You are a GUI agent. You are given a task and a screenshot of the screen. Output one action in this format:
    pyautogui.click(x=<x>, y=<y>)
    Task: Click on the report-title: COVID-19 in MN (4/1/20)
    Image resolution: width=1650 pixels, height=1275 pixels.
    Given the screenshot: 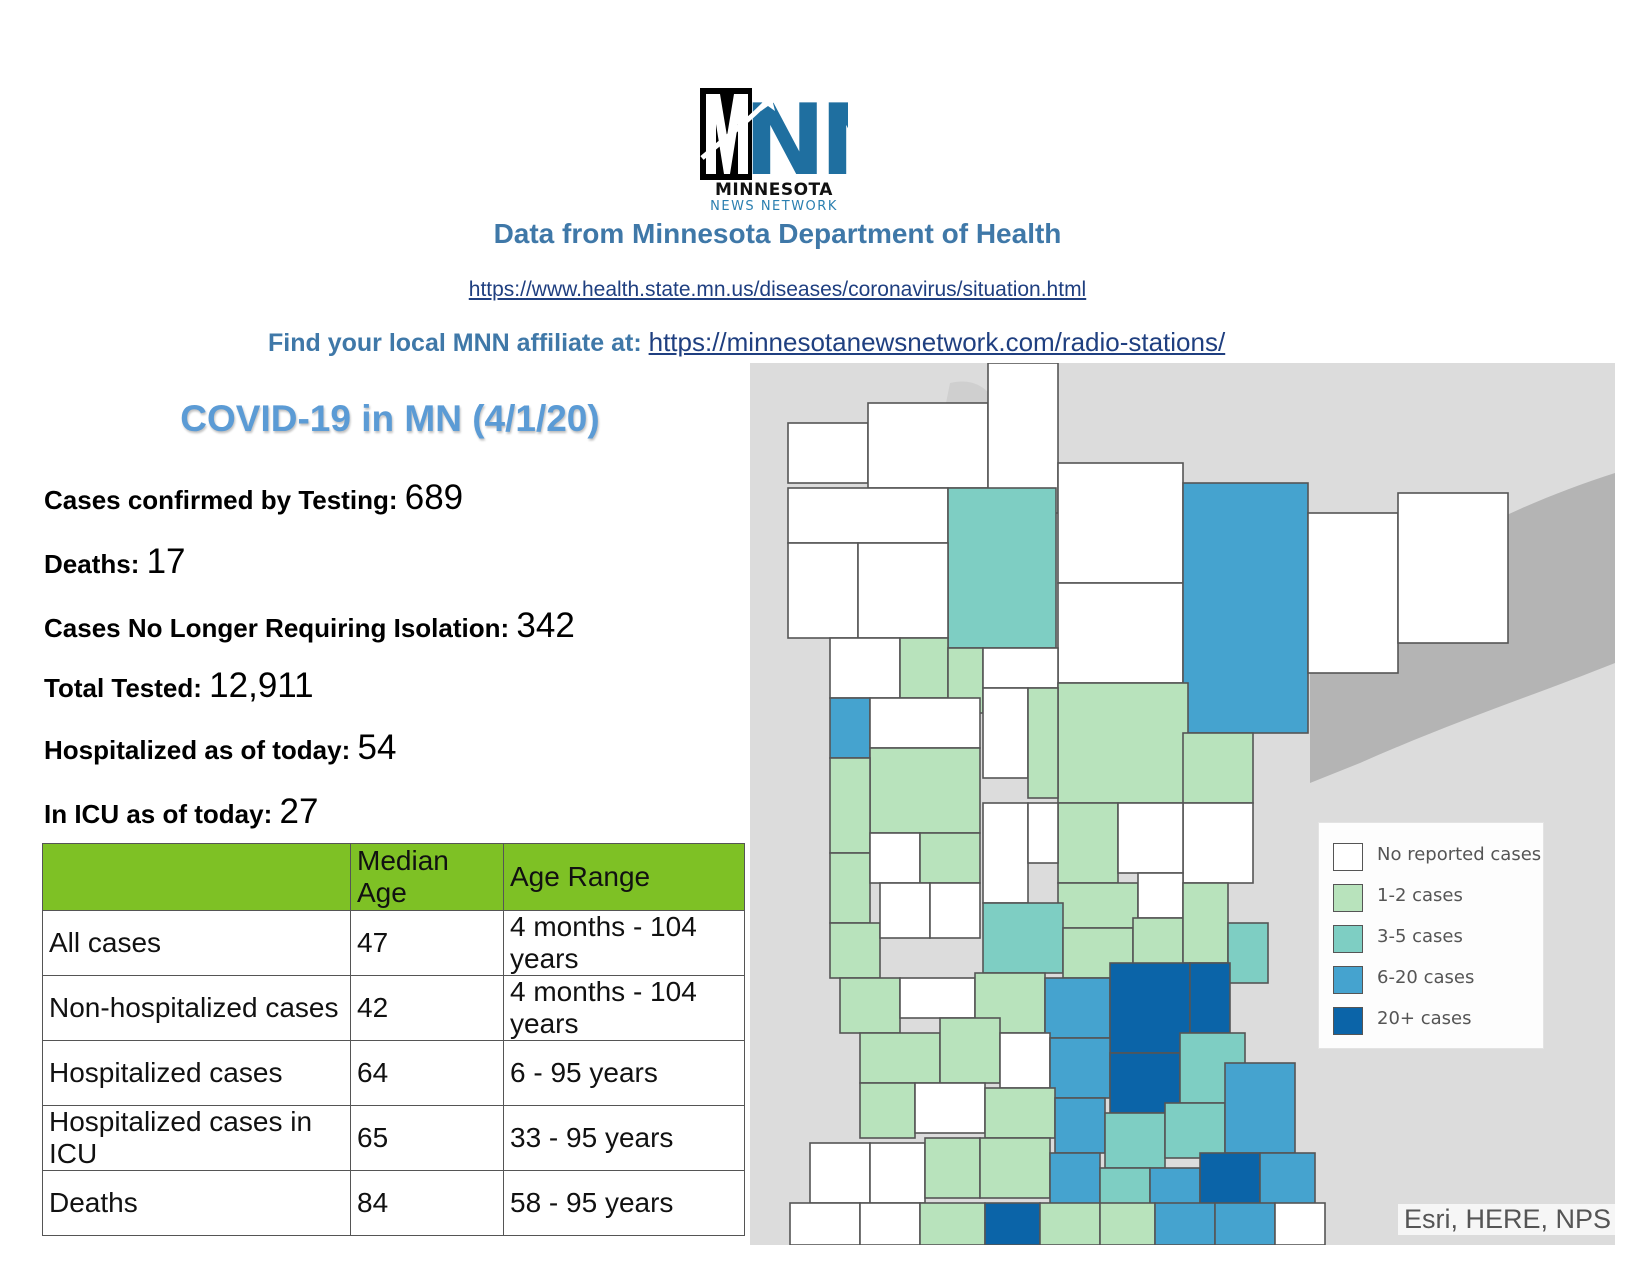 What is the action you would take?
    pyautogui.click(x=390, y=418)
    